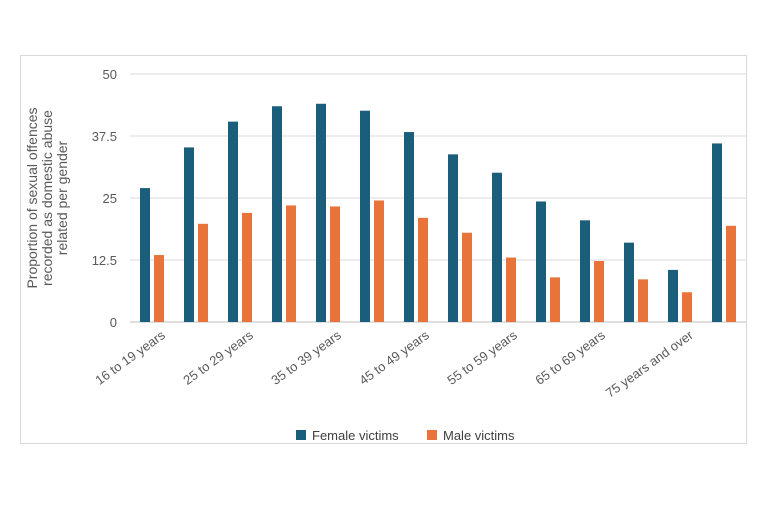 Image resolution: width=768 pixels, height=512 pixels. What do you see at coordinates (355, 435) in the screenshot?
I see `legend-label: Female victims` at bounding box center [355, 435].